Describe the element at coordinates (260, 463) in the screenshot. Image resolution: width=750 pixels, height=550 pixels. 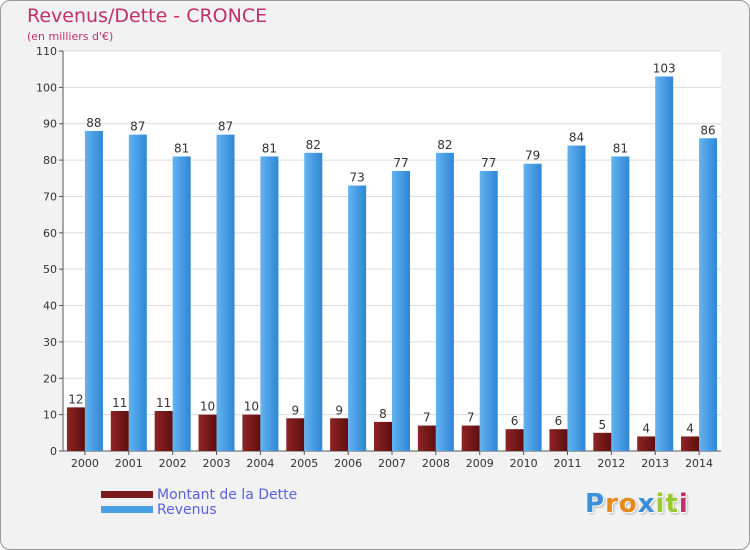
I see `x-tick-label: 2004` at that location.